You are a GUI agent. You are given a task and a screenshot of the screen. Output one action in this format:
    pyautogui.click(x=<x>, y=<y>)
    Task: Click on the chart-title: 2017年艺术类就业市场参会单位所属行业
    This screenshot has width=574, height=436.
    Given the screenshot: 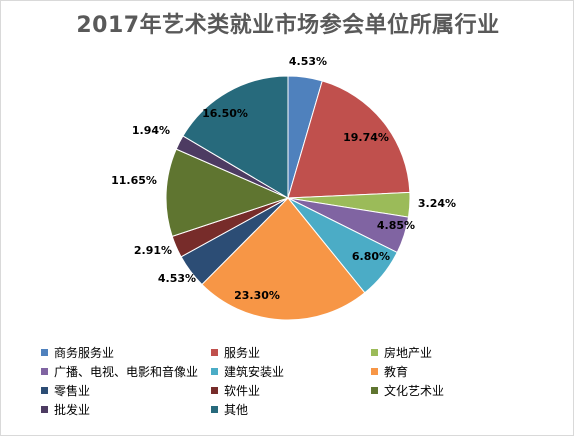 What is the action you would take?
    pyautogui.click(x=288, y=25)
    